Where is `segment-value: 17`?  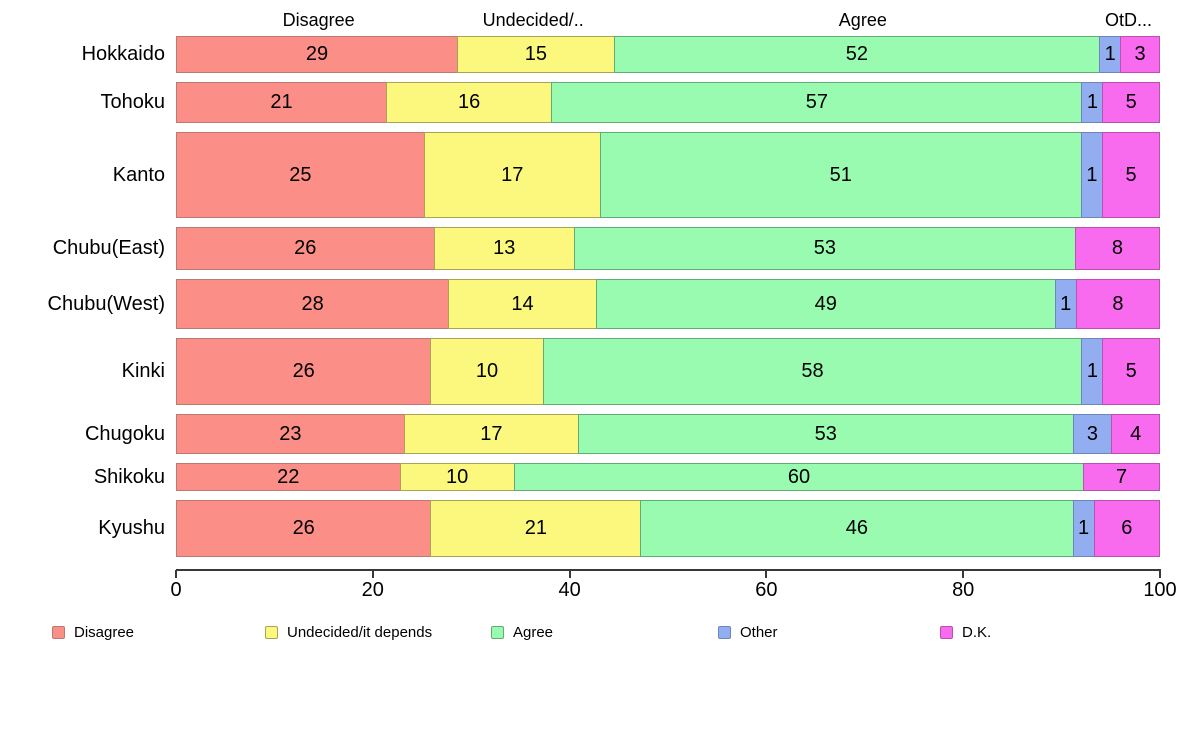 segment-value: 17 is located at coordinates (512, 174).